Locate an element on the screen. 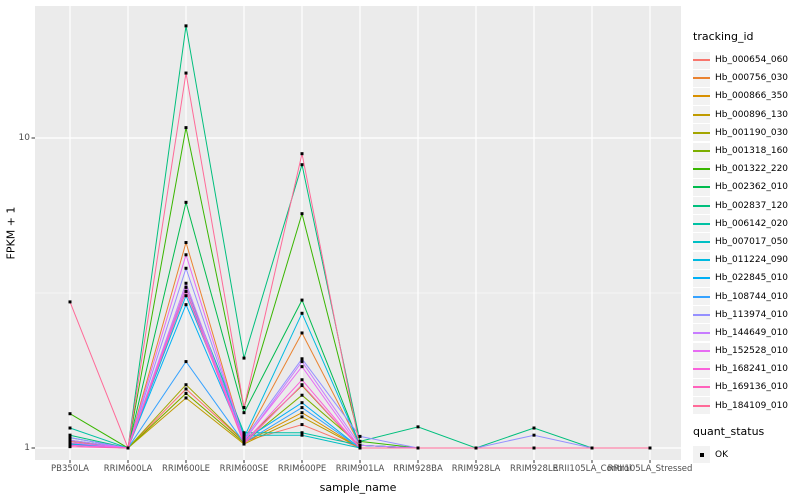  legend-label: Hb_108744_010 is located at coordinates (752, 296).